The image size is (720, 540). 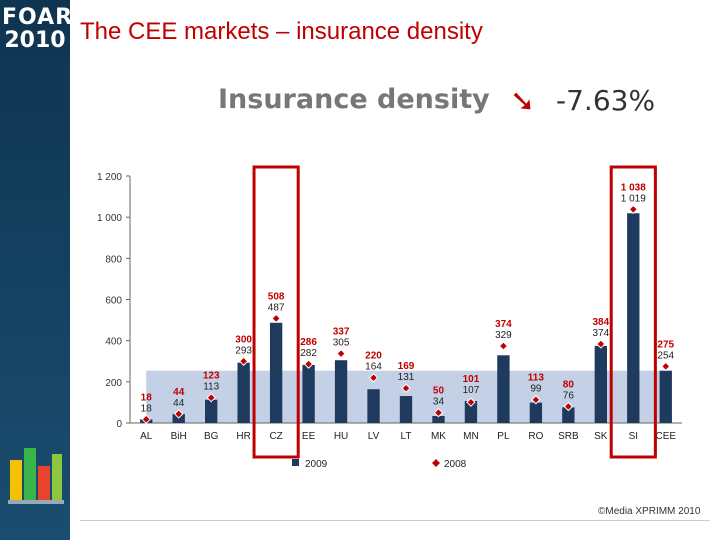 I want to click on y-tick-label: 400, so click(x=113, y=342).